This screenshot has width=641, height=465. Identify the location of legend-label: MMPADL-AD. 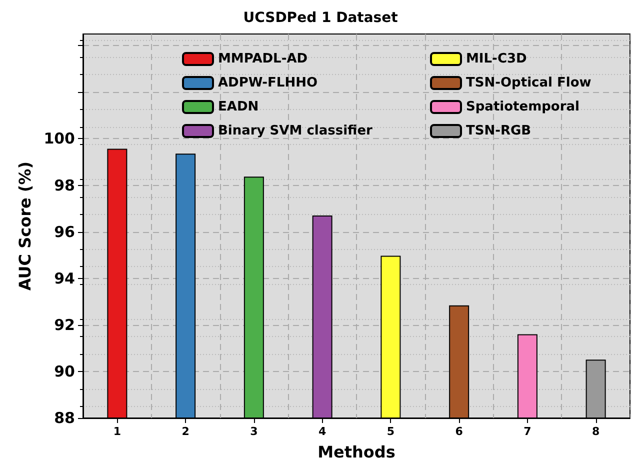
(263, 59).